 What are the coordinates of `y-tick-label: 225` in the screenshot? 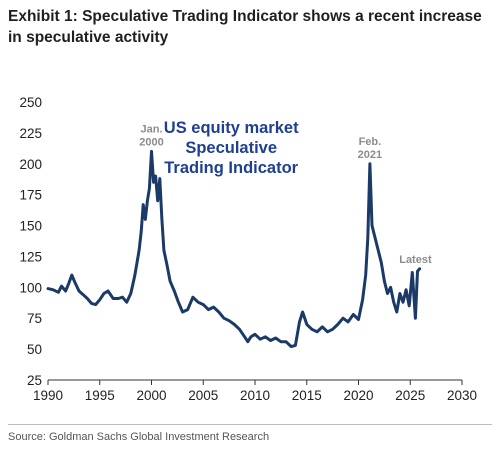 It's located at (30, 133).